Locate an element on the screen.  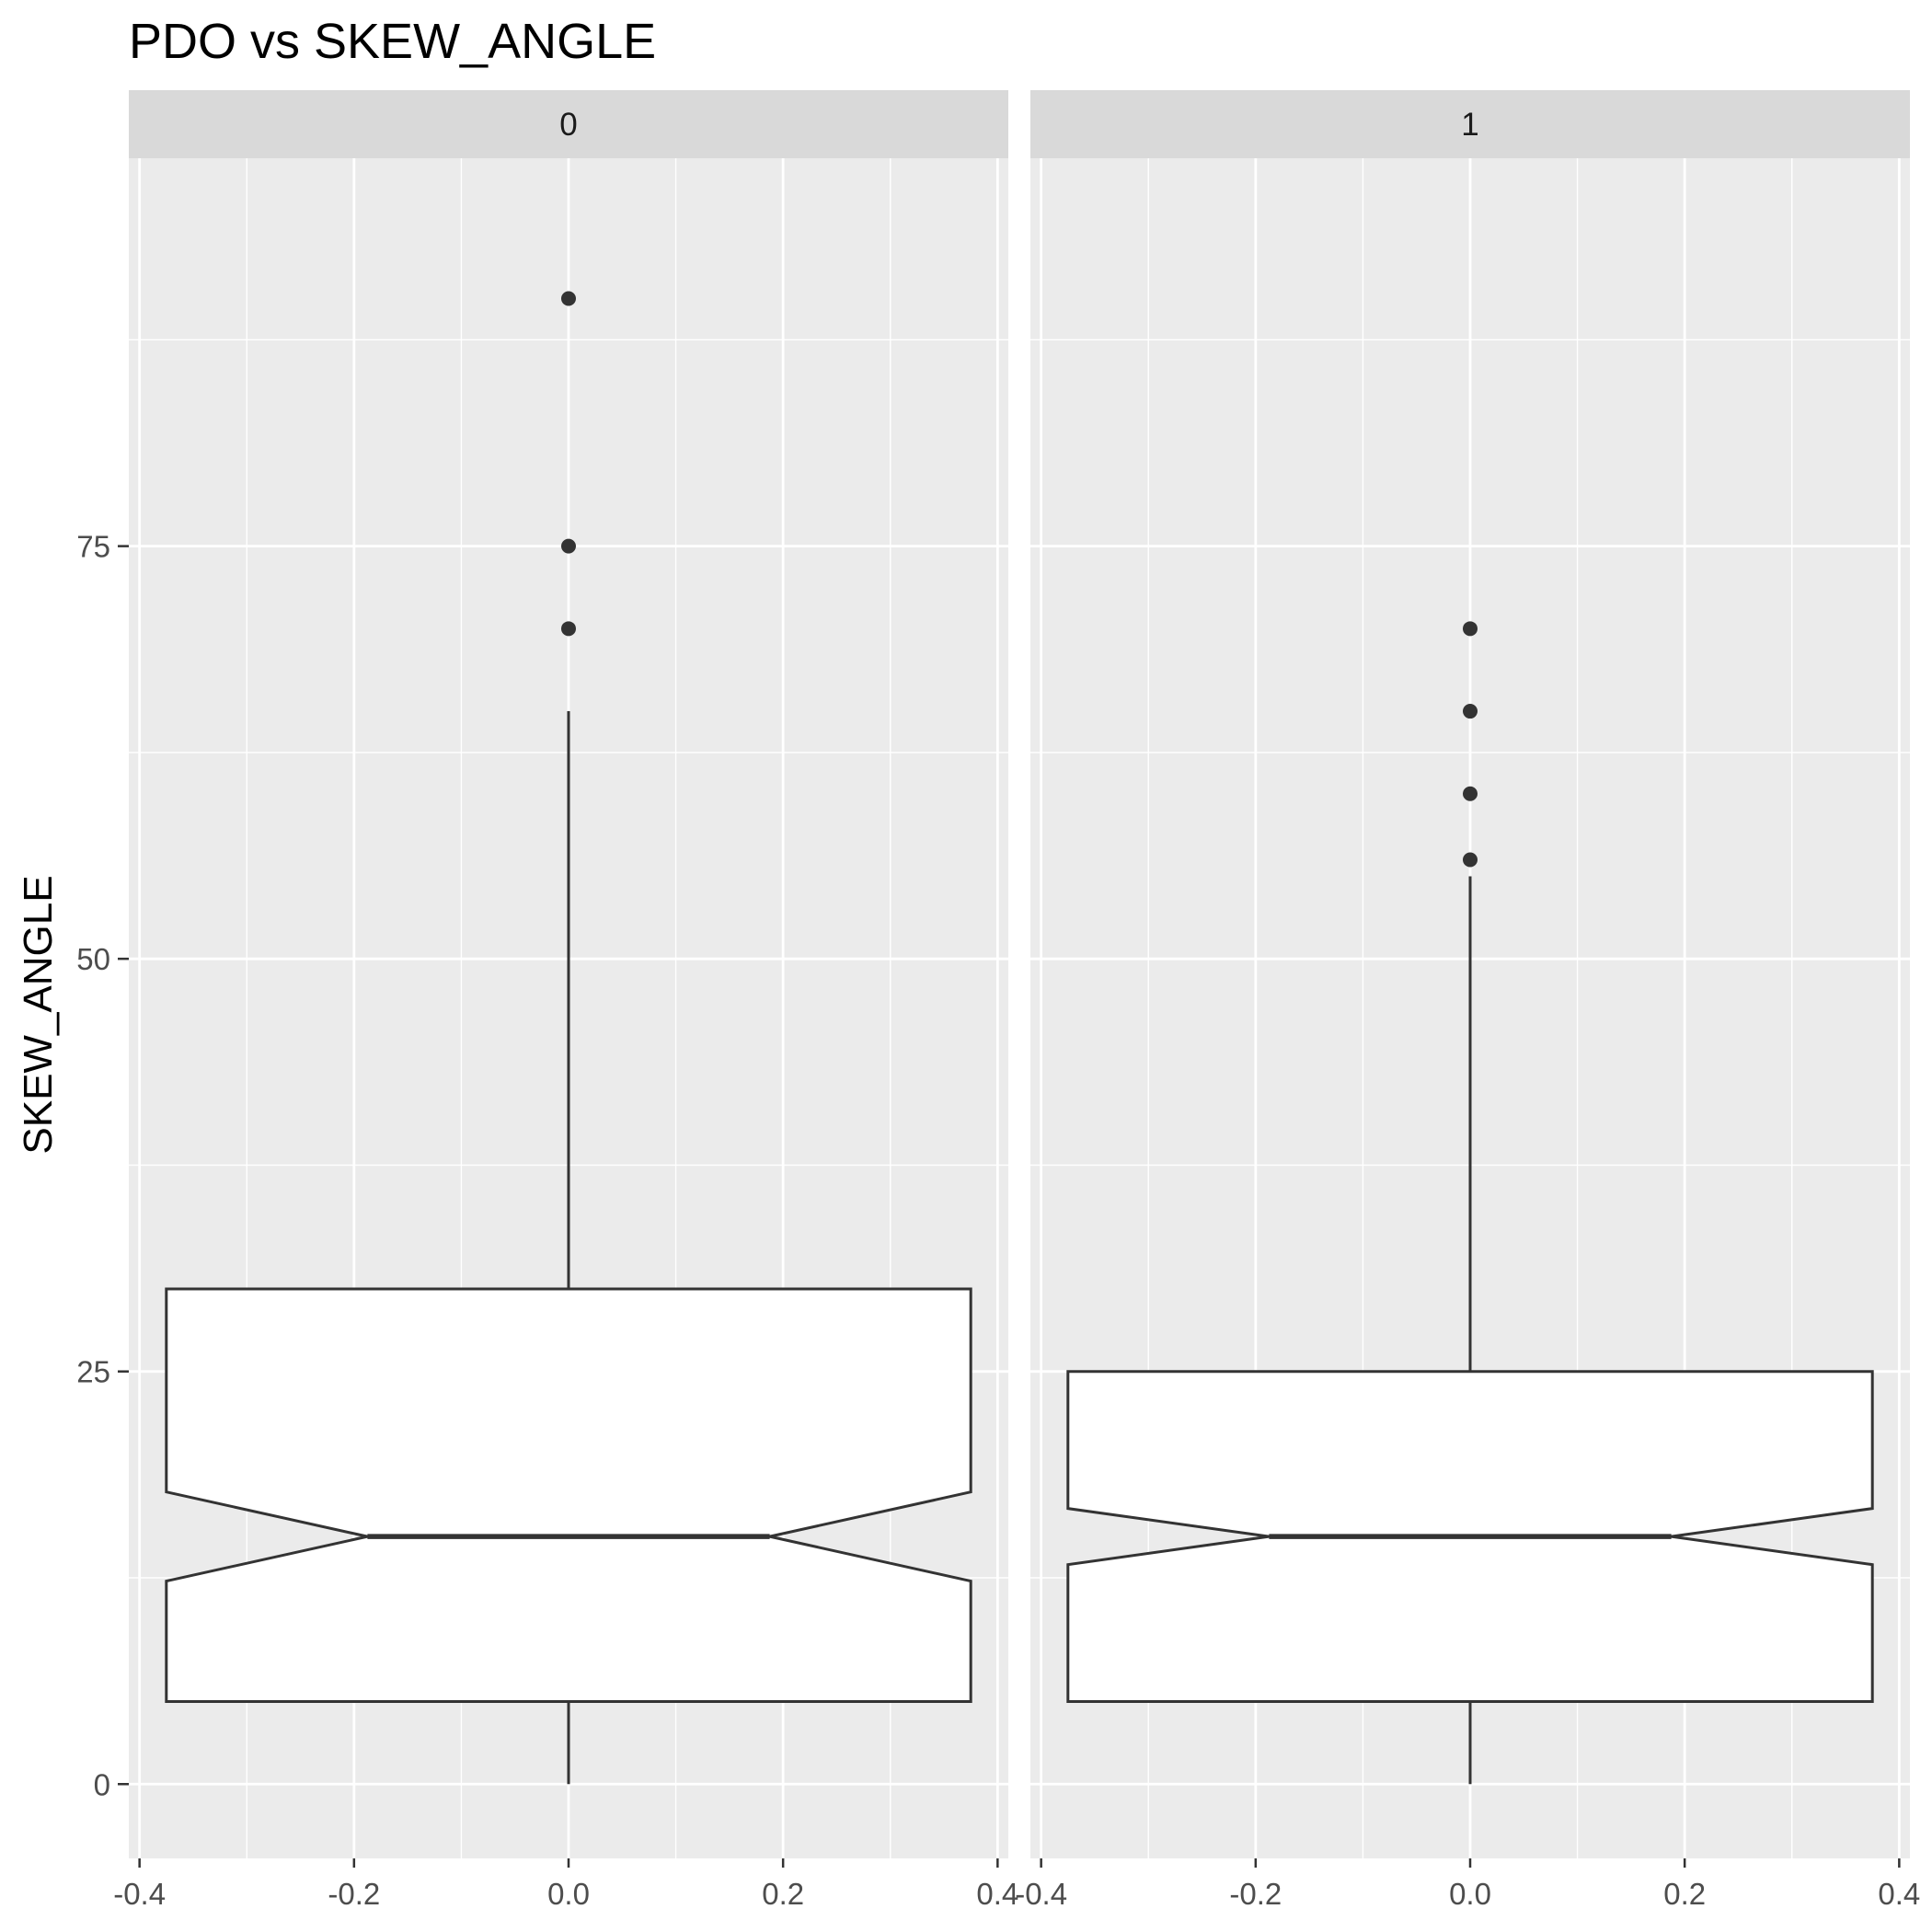
facet-strip-label: 0 is located at coordinates (568, 125).